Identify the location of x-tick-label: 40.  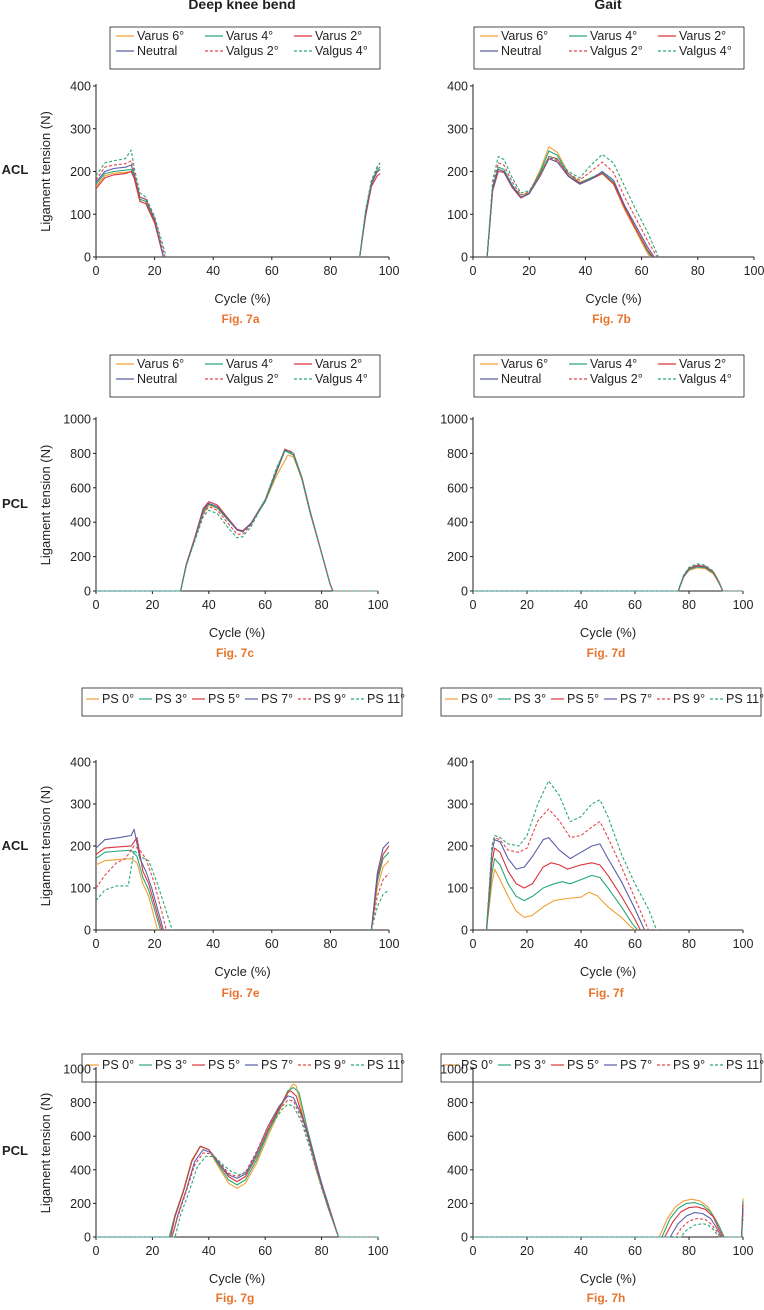
(213, 271).